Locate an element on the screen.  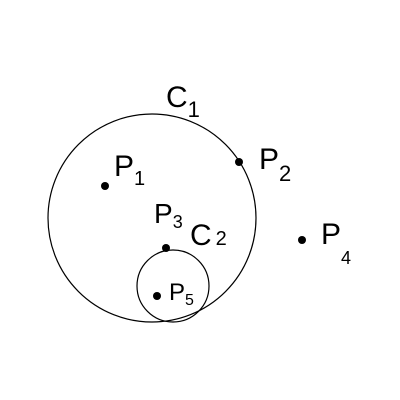
label-p3-main: P is located at coordinates (163, 213).